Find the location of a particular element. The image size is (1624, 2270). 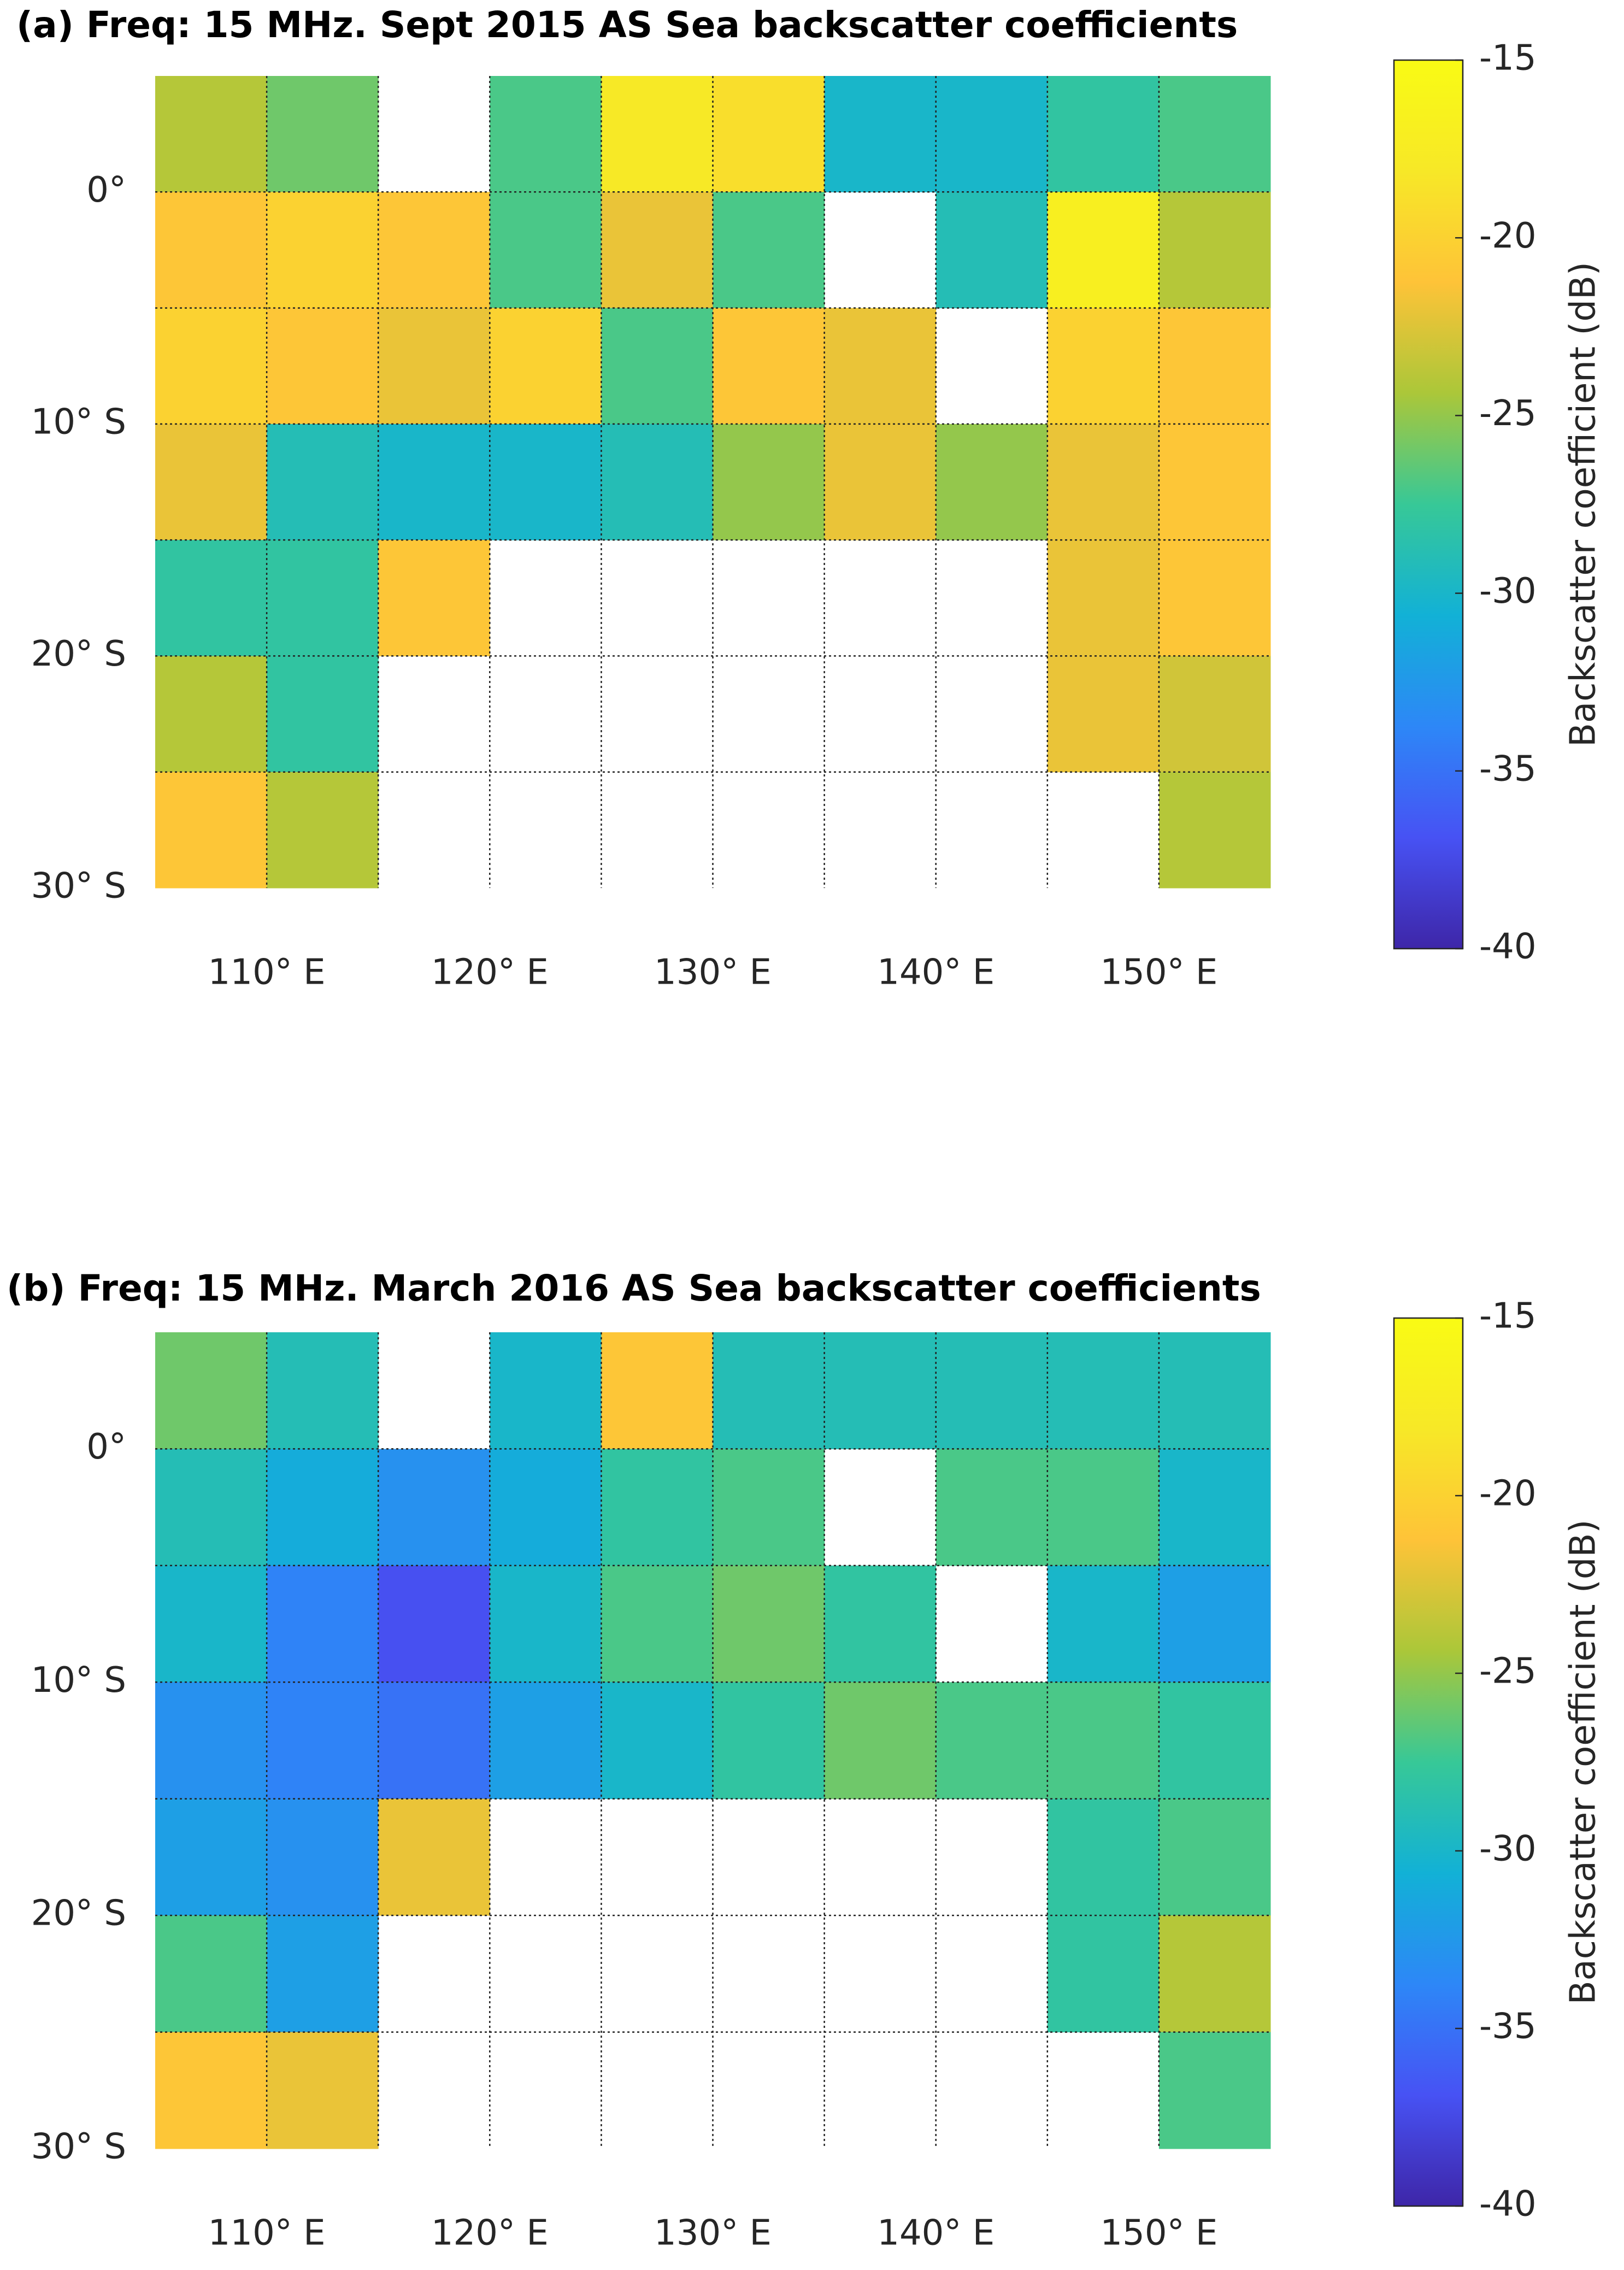

colorbar-tick-label: -20 is located at coordinates (1508, 236).